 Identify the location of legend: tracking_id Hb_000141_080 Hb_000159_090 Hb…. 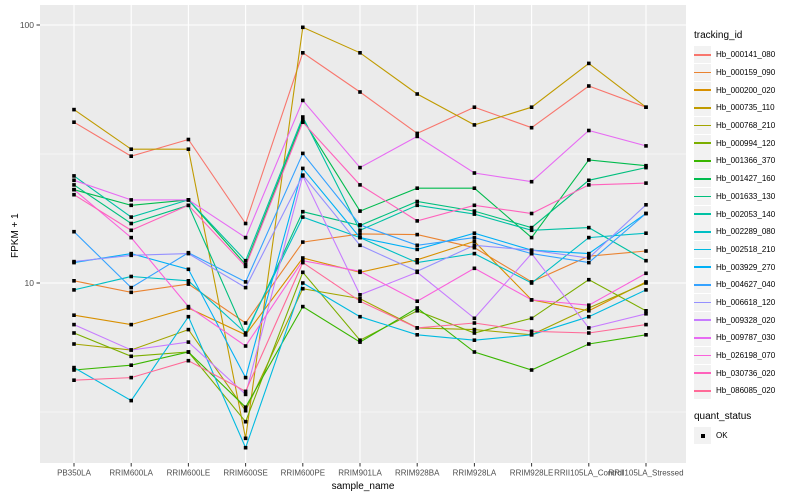
(747, 237).